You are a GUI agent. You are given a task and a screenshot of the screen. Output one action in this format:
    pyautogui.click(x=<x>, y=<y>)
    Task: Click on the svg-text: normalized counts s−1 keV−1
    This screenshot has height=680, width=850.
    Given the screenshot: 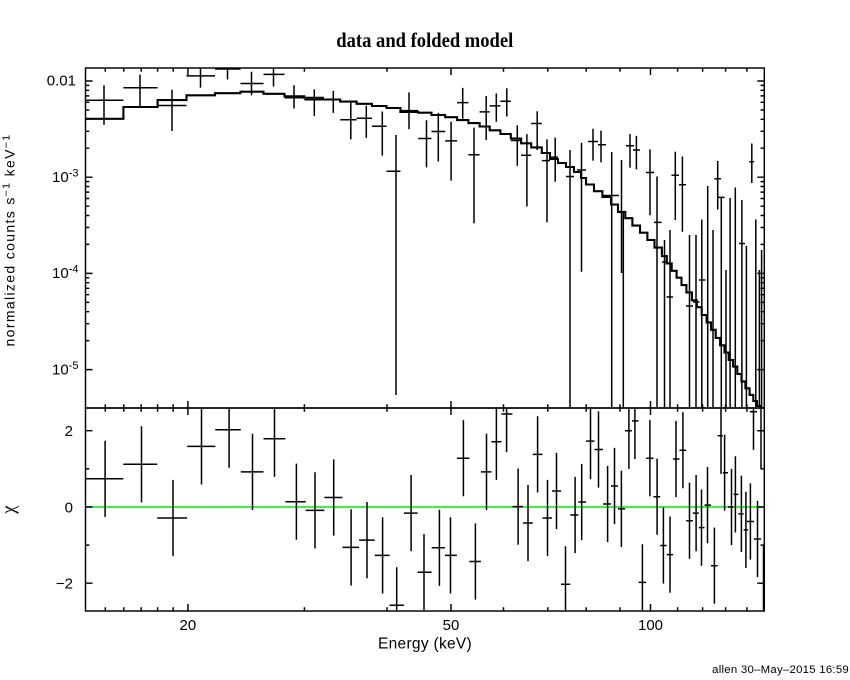 What is the action you would take?
    pyautogui.click(x=9, y=240)
    